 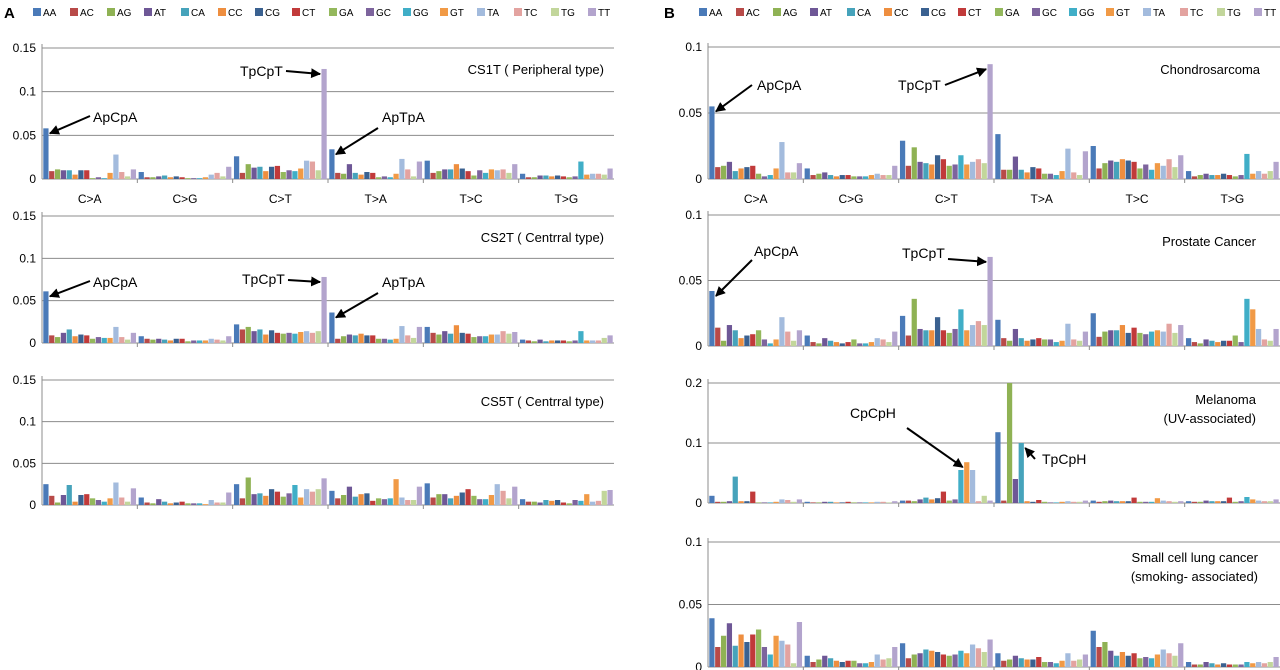 What do you see at coordinates (592, 12) in the screenshot?
I see `legend-swatch-TT` at bounding box center [592, 12].